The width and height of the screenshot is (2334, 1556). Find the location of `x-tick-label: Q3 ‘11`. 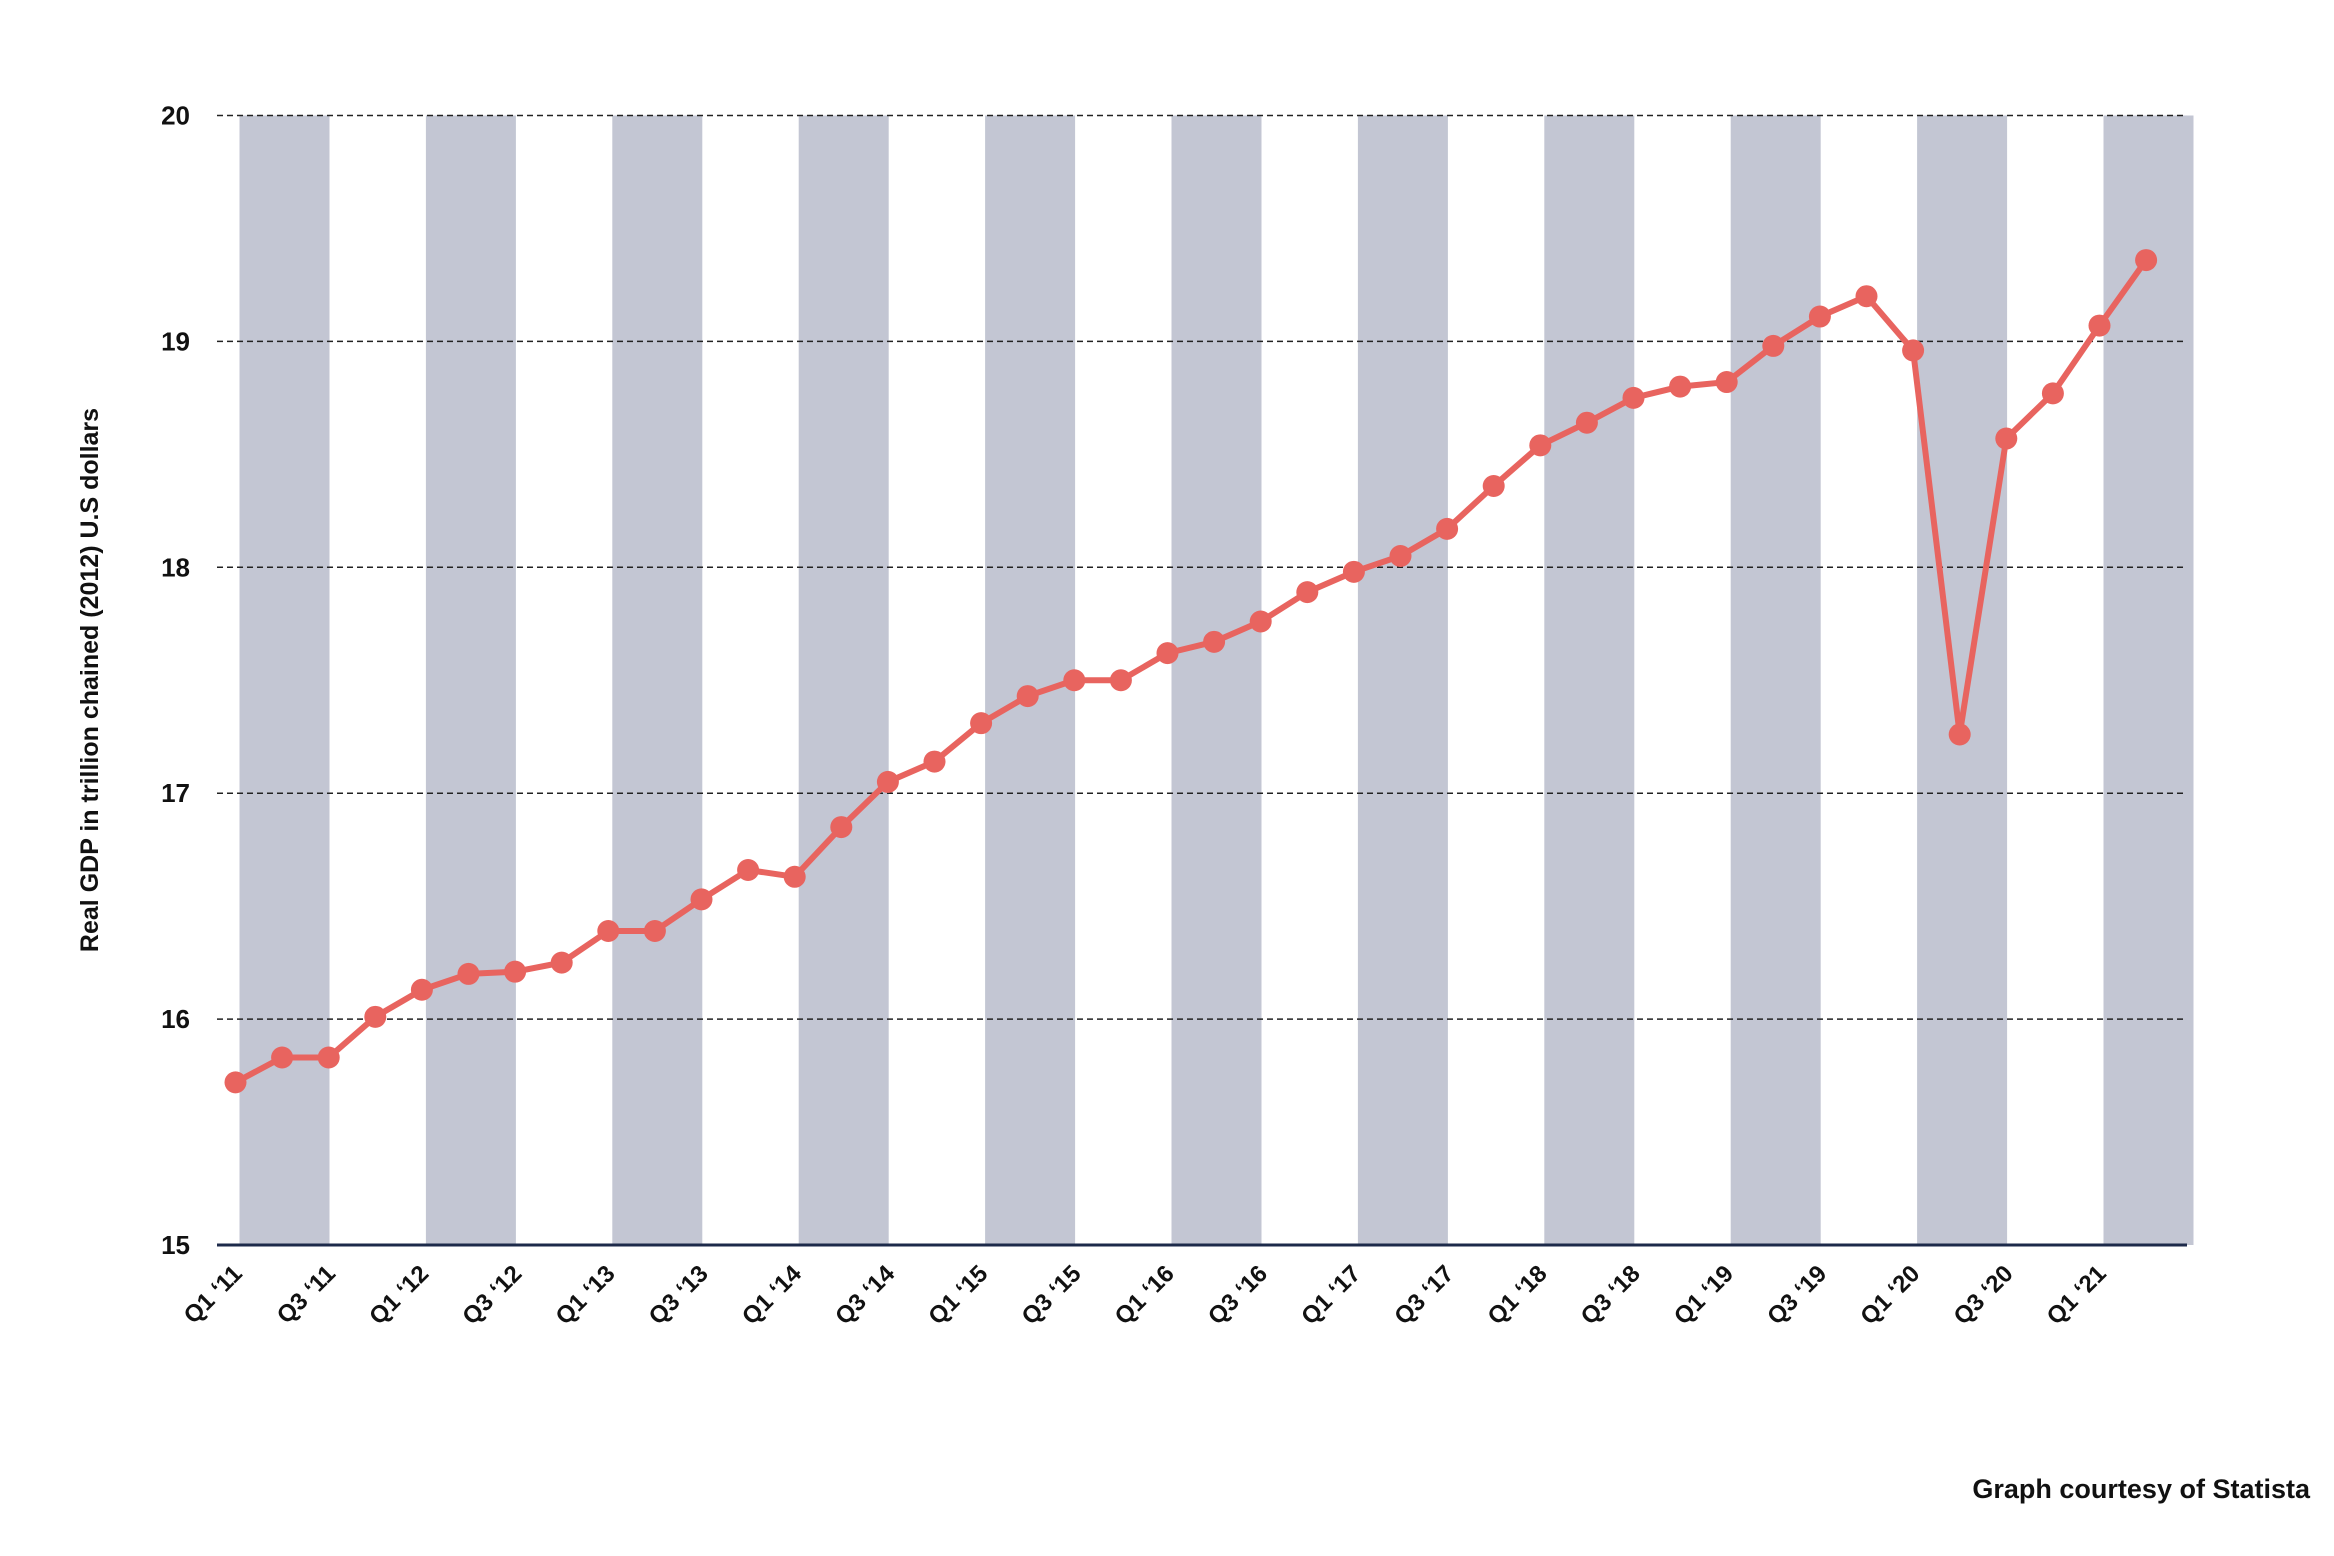

x-tick-label: Q3 ‘11 is located at coordinates (306, 1294).